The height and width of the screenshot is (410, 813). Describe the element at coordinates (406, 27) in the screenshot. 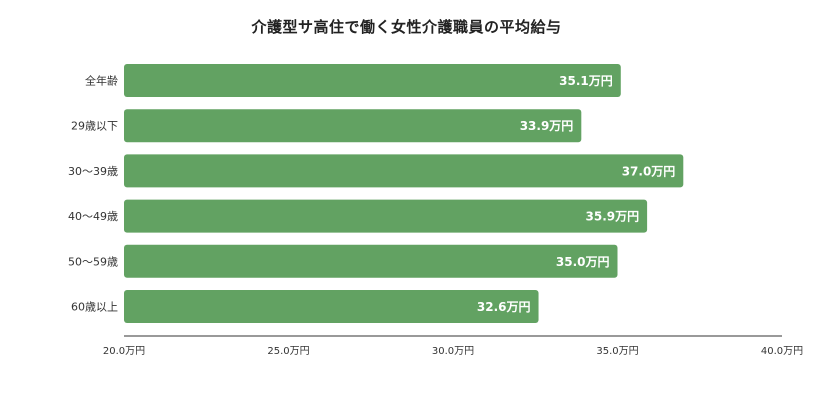

I see `chart-title: 介護型サ高住で働く女性介護職員の平均給与` at that location.